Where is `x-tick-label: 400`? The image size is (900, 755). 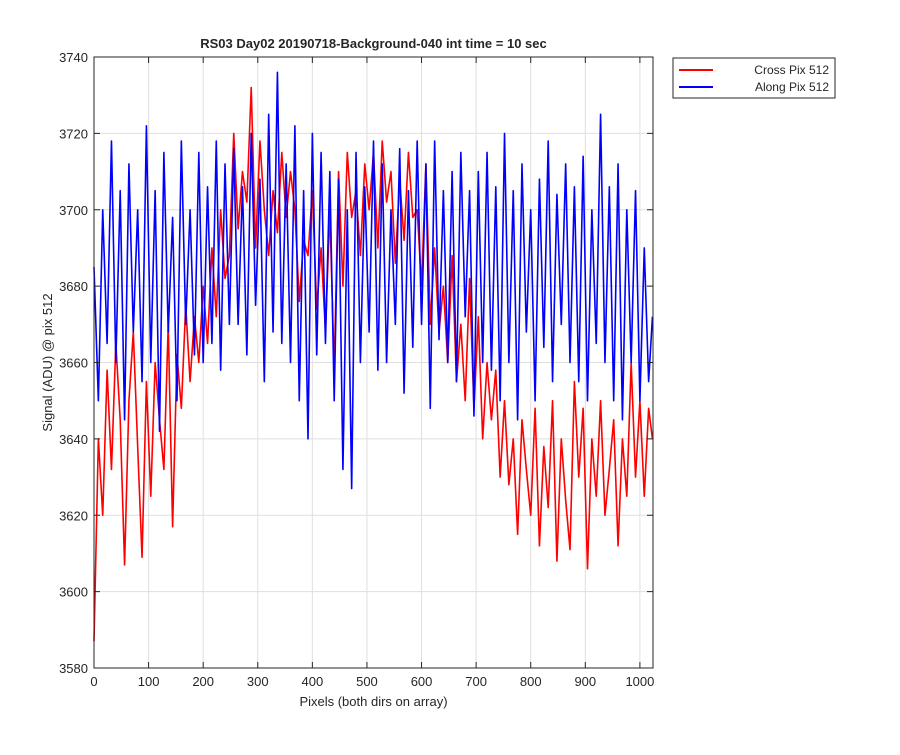 x-tick-label: 400 is located at coordinates (313, 681).